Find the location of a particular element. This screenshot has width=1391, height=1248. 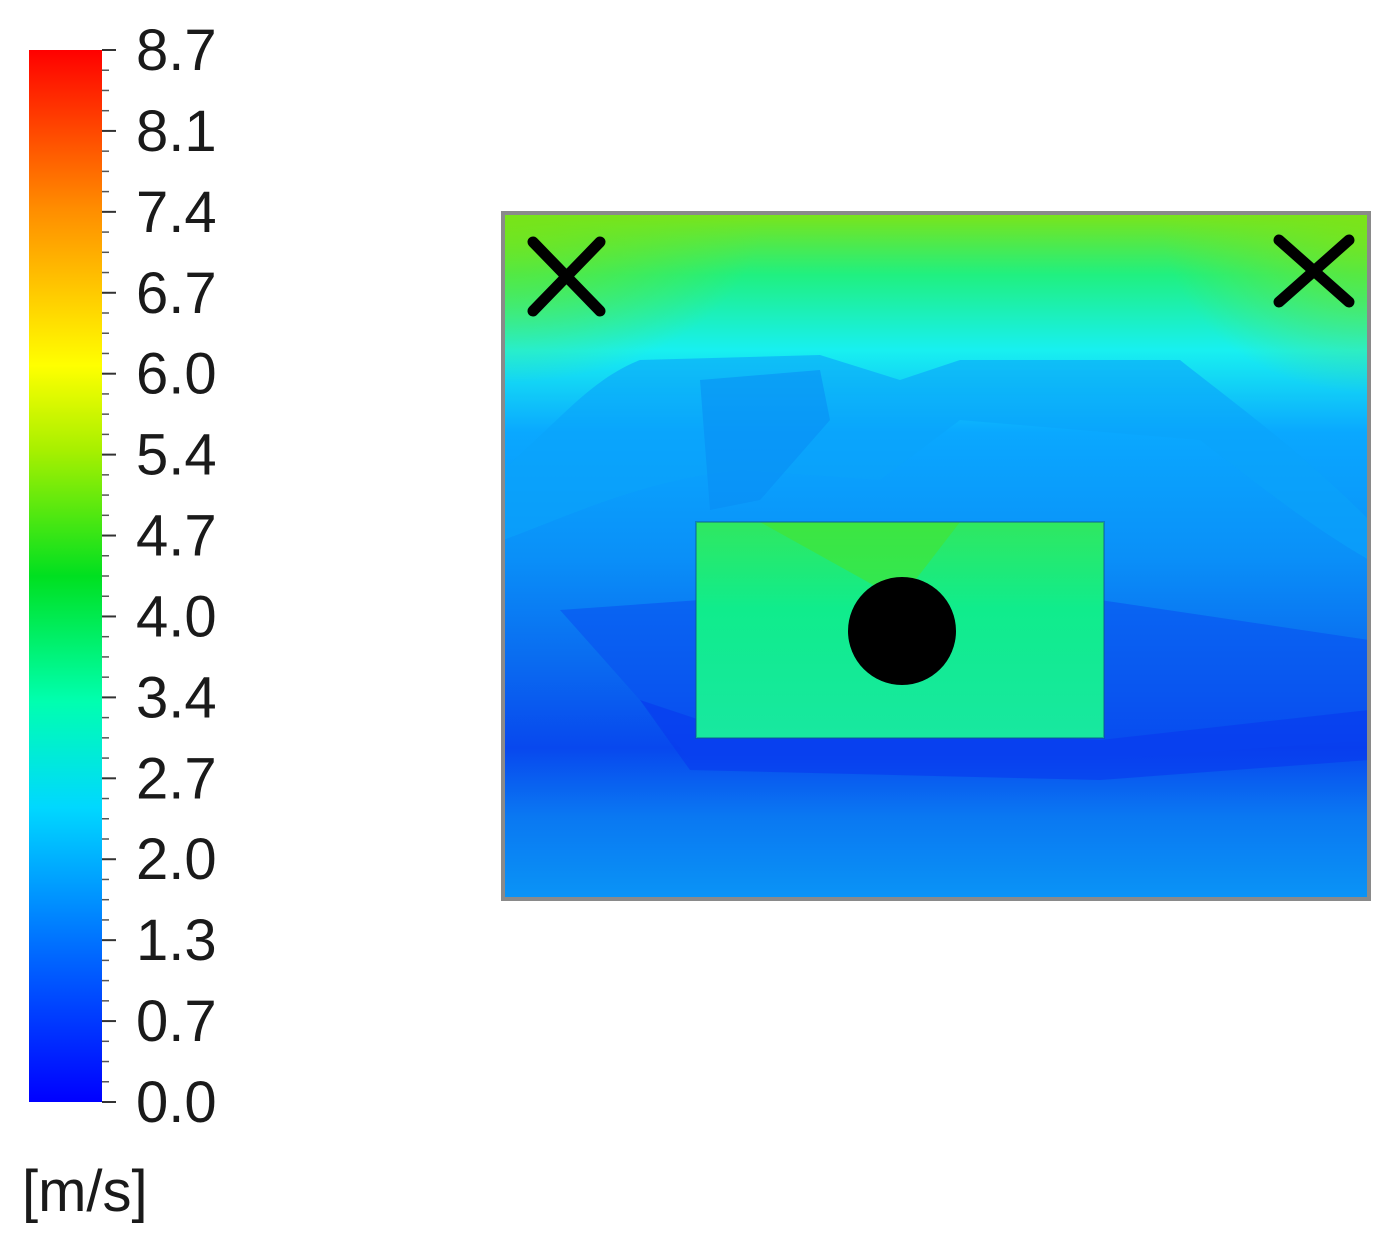

colorbar-tick-label: 8.1 is located at coordinates (176, 131).